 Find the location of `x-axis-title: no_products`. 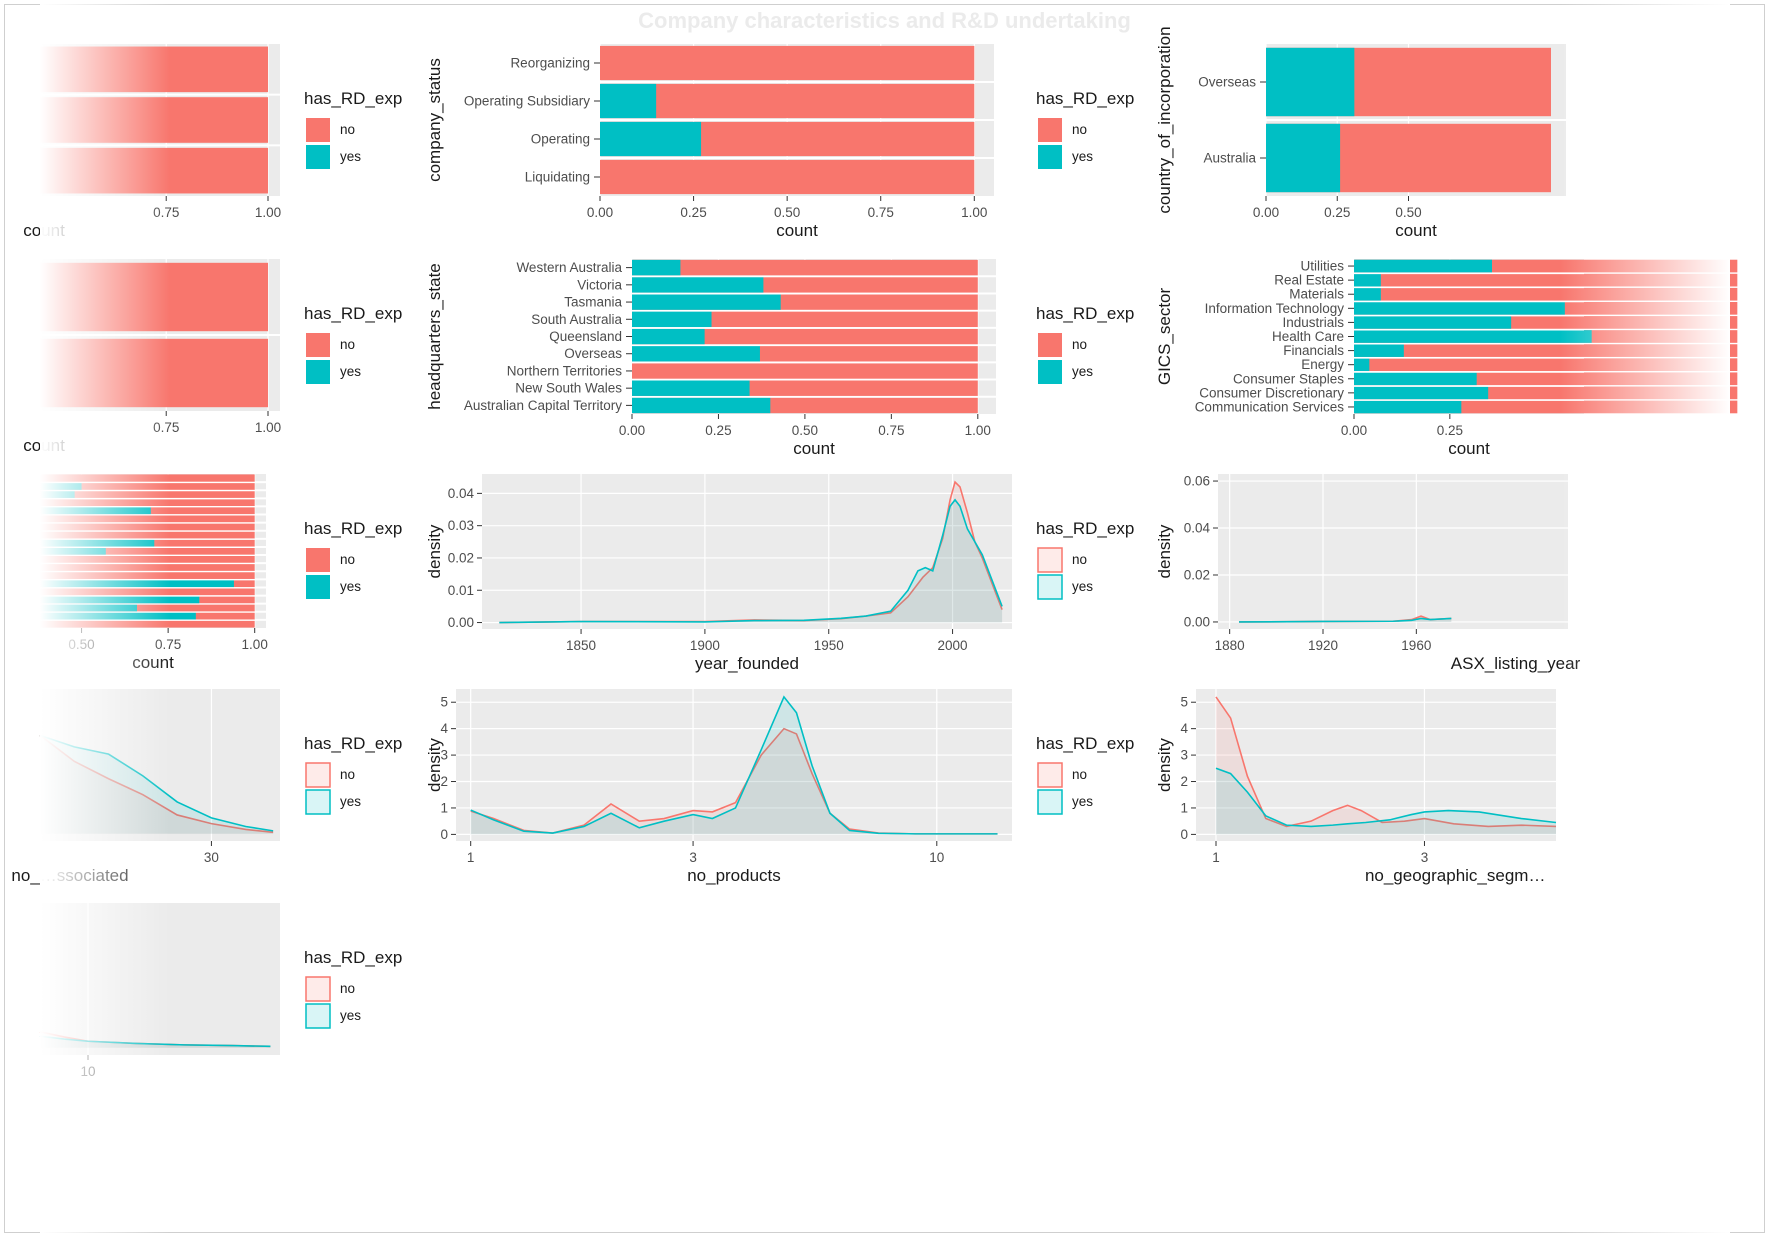

x-axis-title: no_products is located at coordinates (734, 875).